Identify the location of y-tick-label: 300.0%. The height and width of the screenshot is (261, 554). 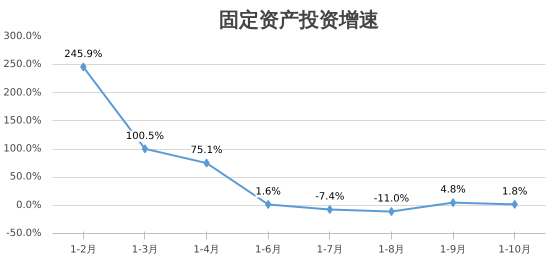
(22, 36).